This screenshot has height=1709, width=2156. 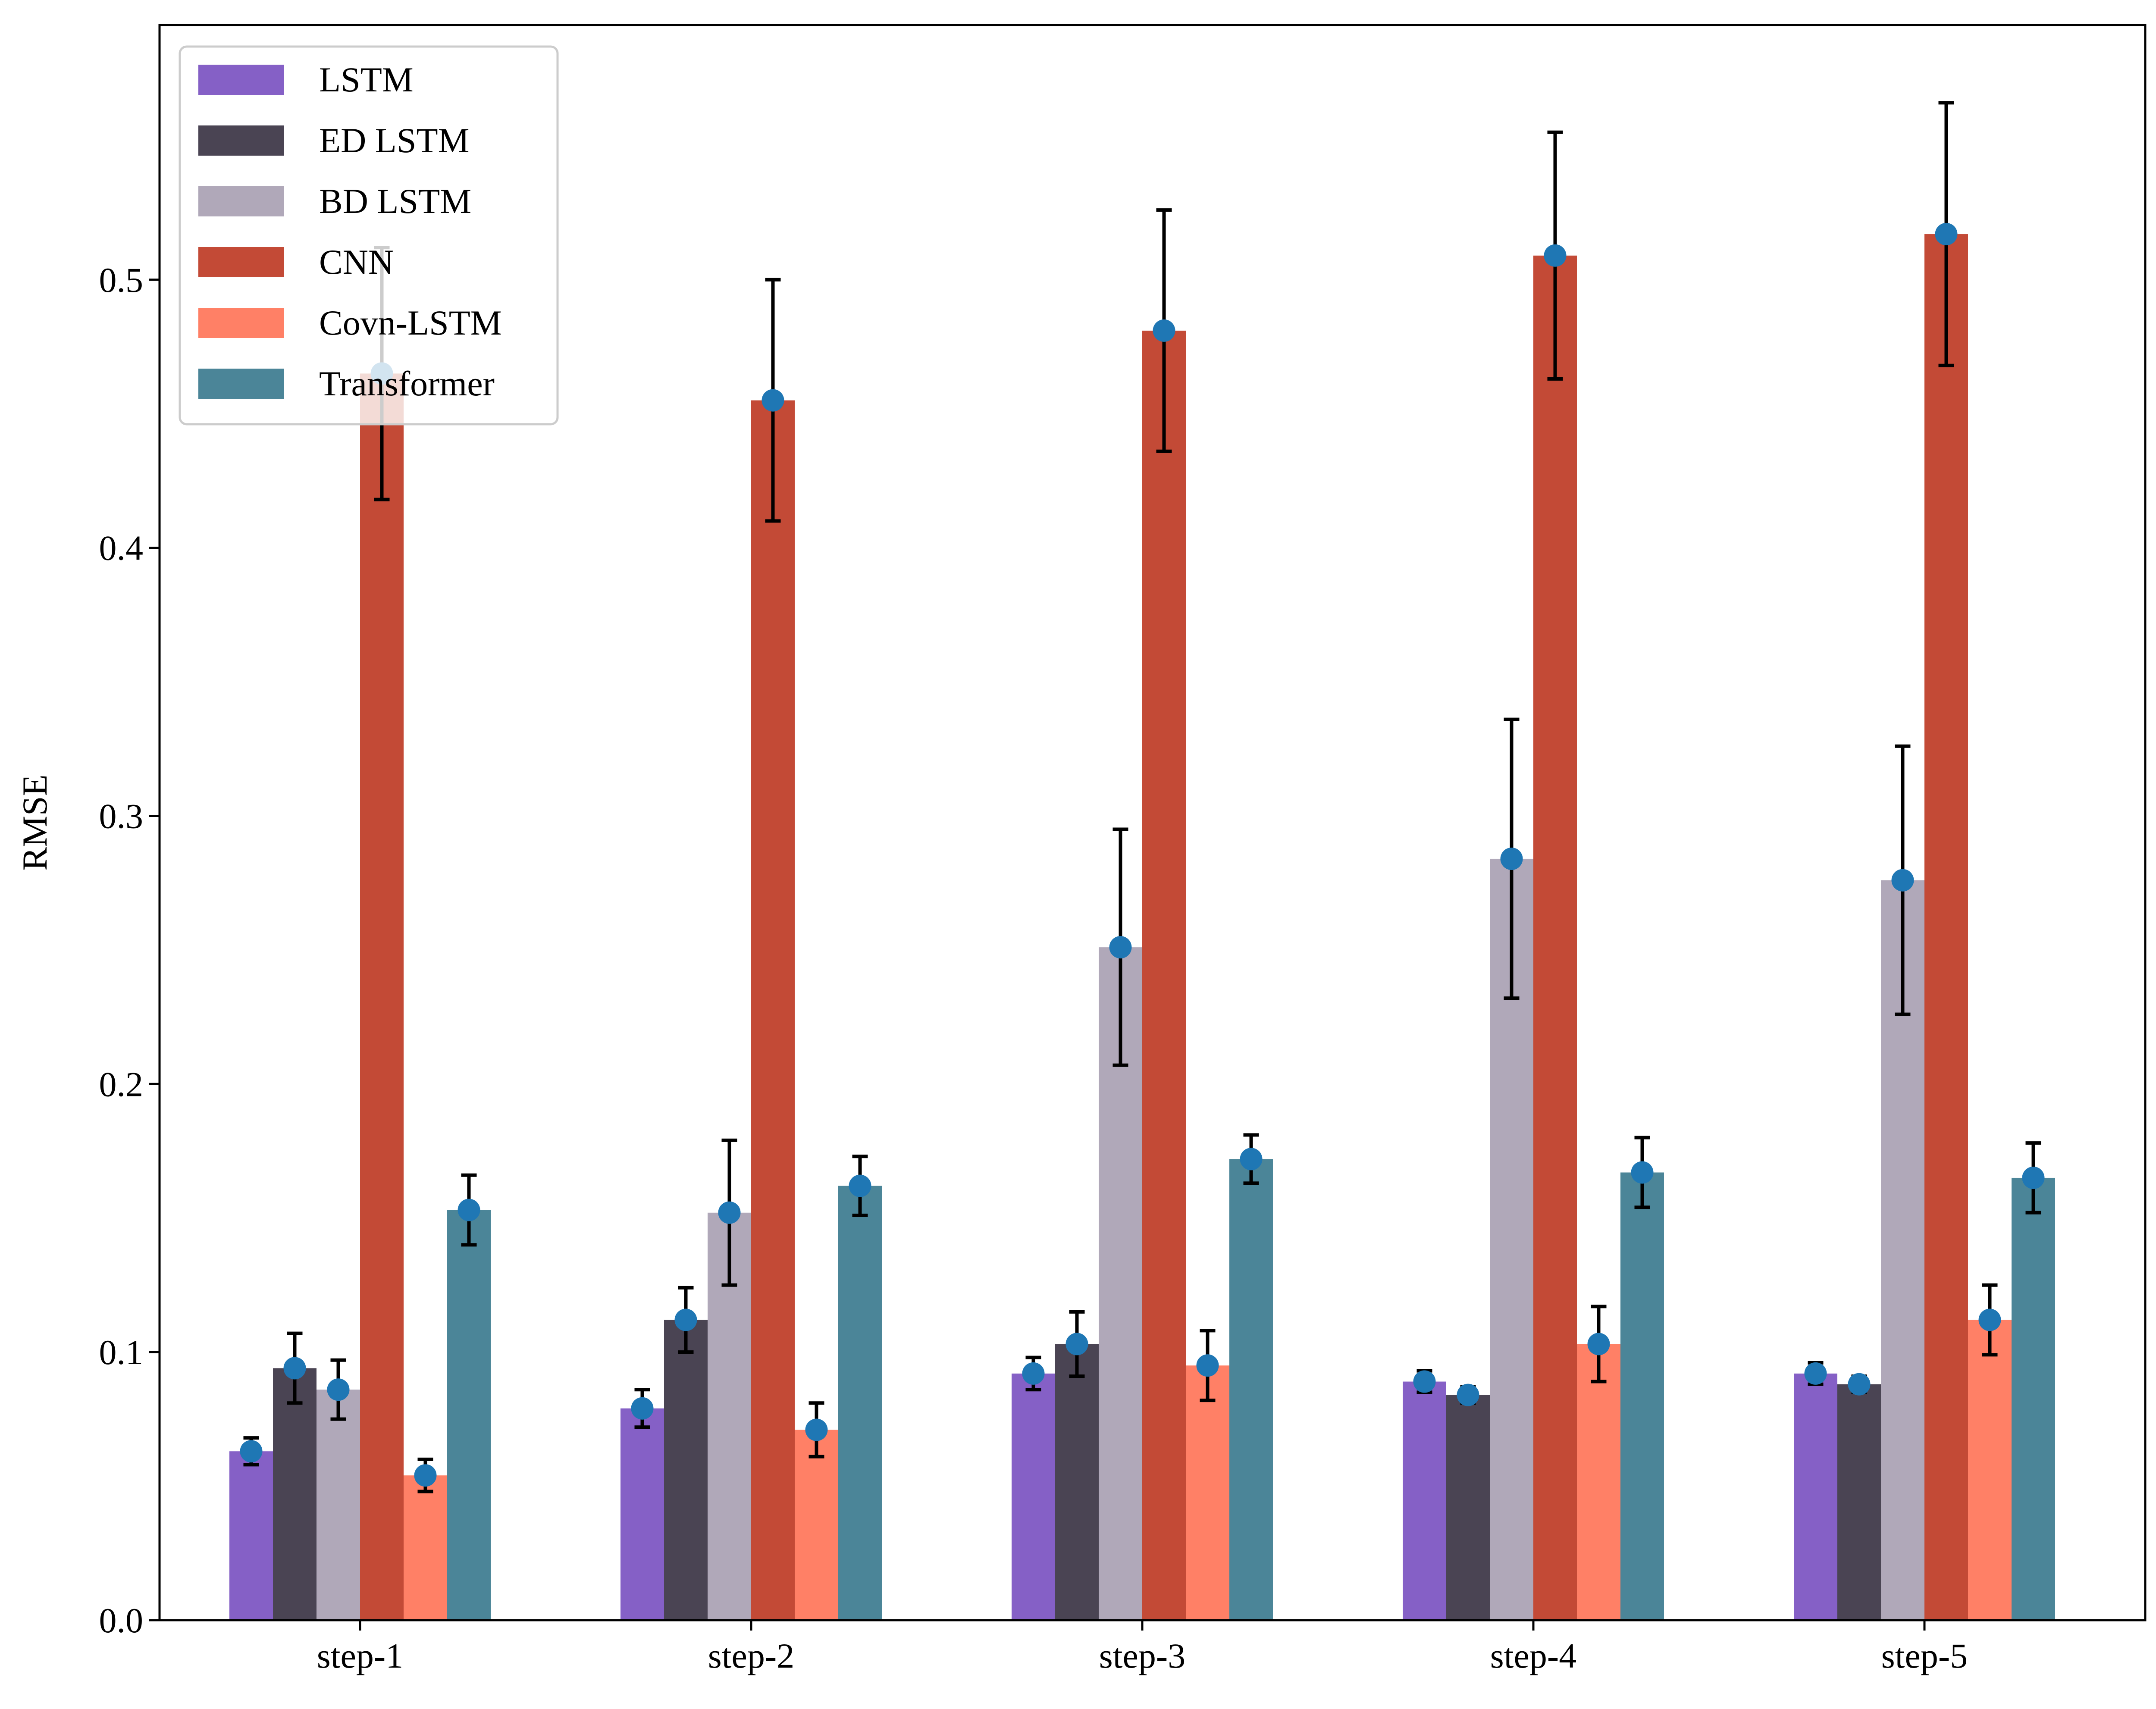 What do you see at coordinates (121, 1620) in the screenshot?
I see `y-tick-label: 0.0` at bounding box center [121, 1620].